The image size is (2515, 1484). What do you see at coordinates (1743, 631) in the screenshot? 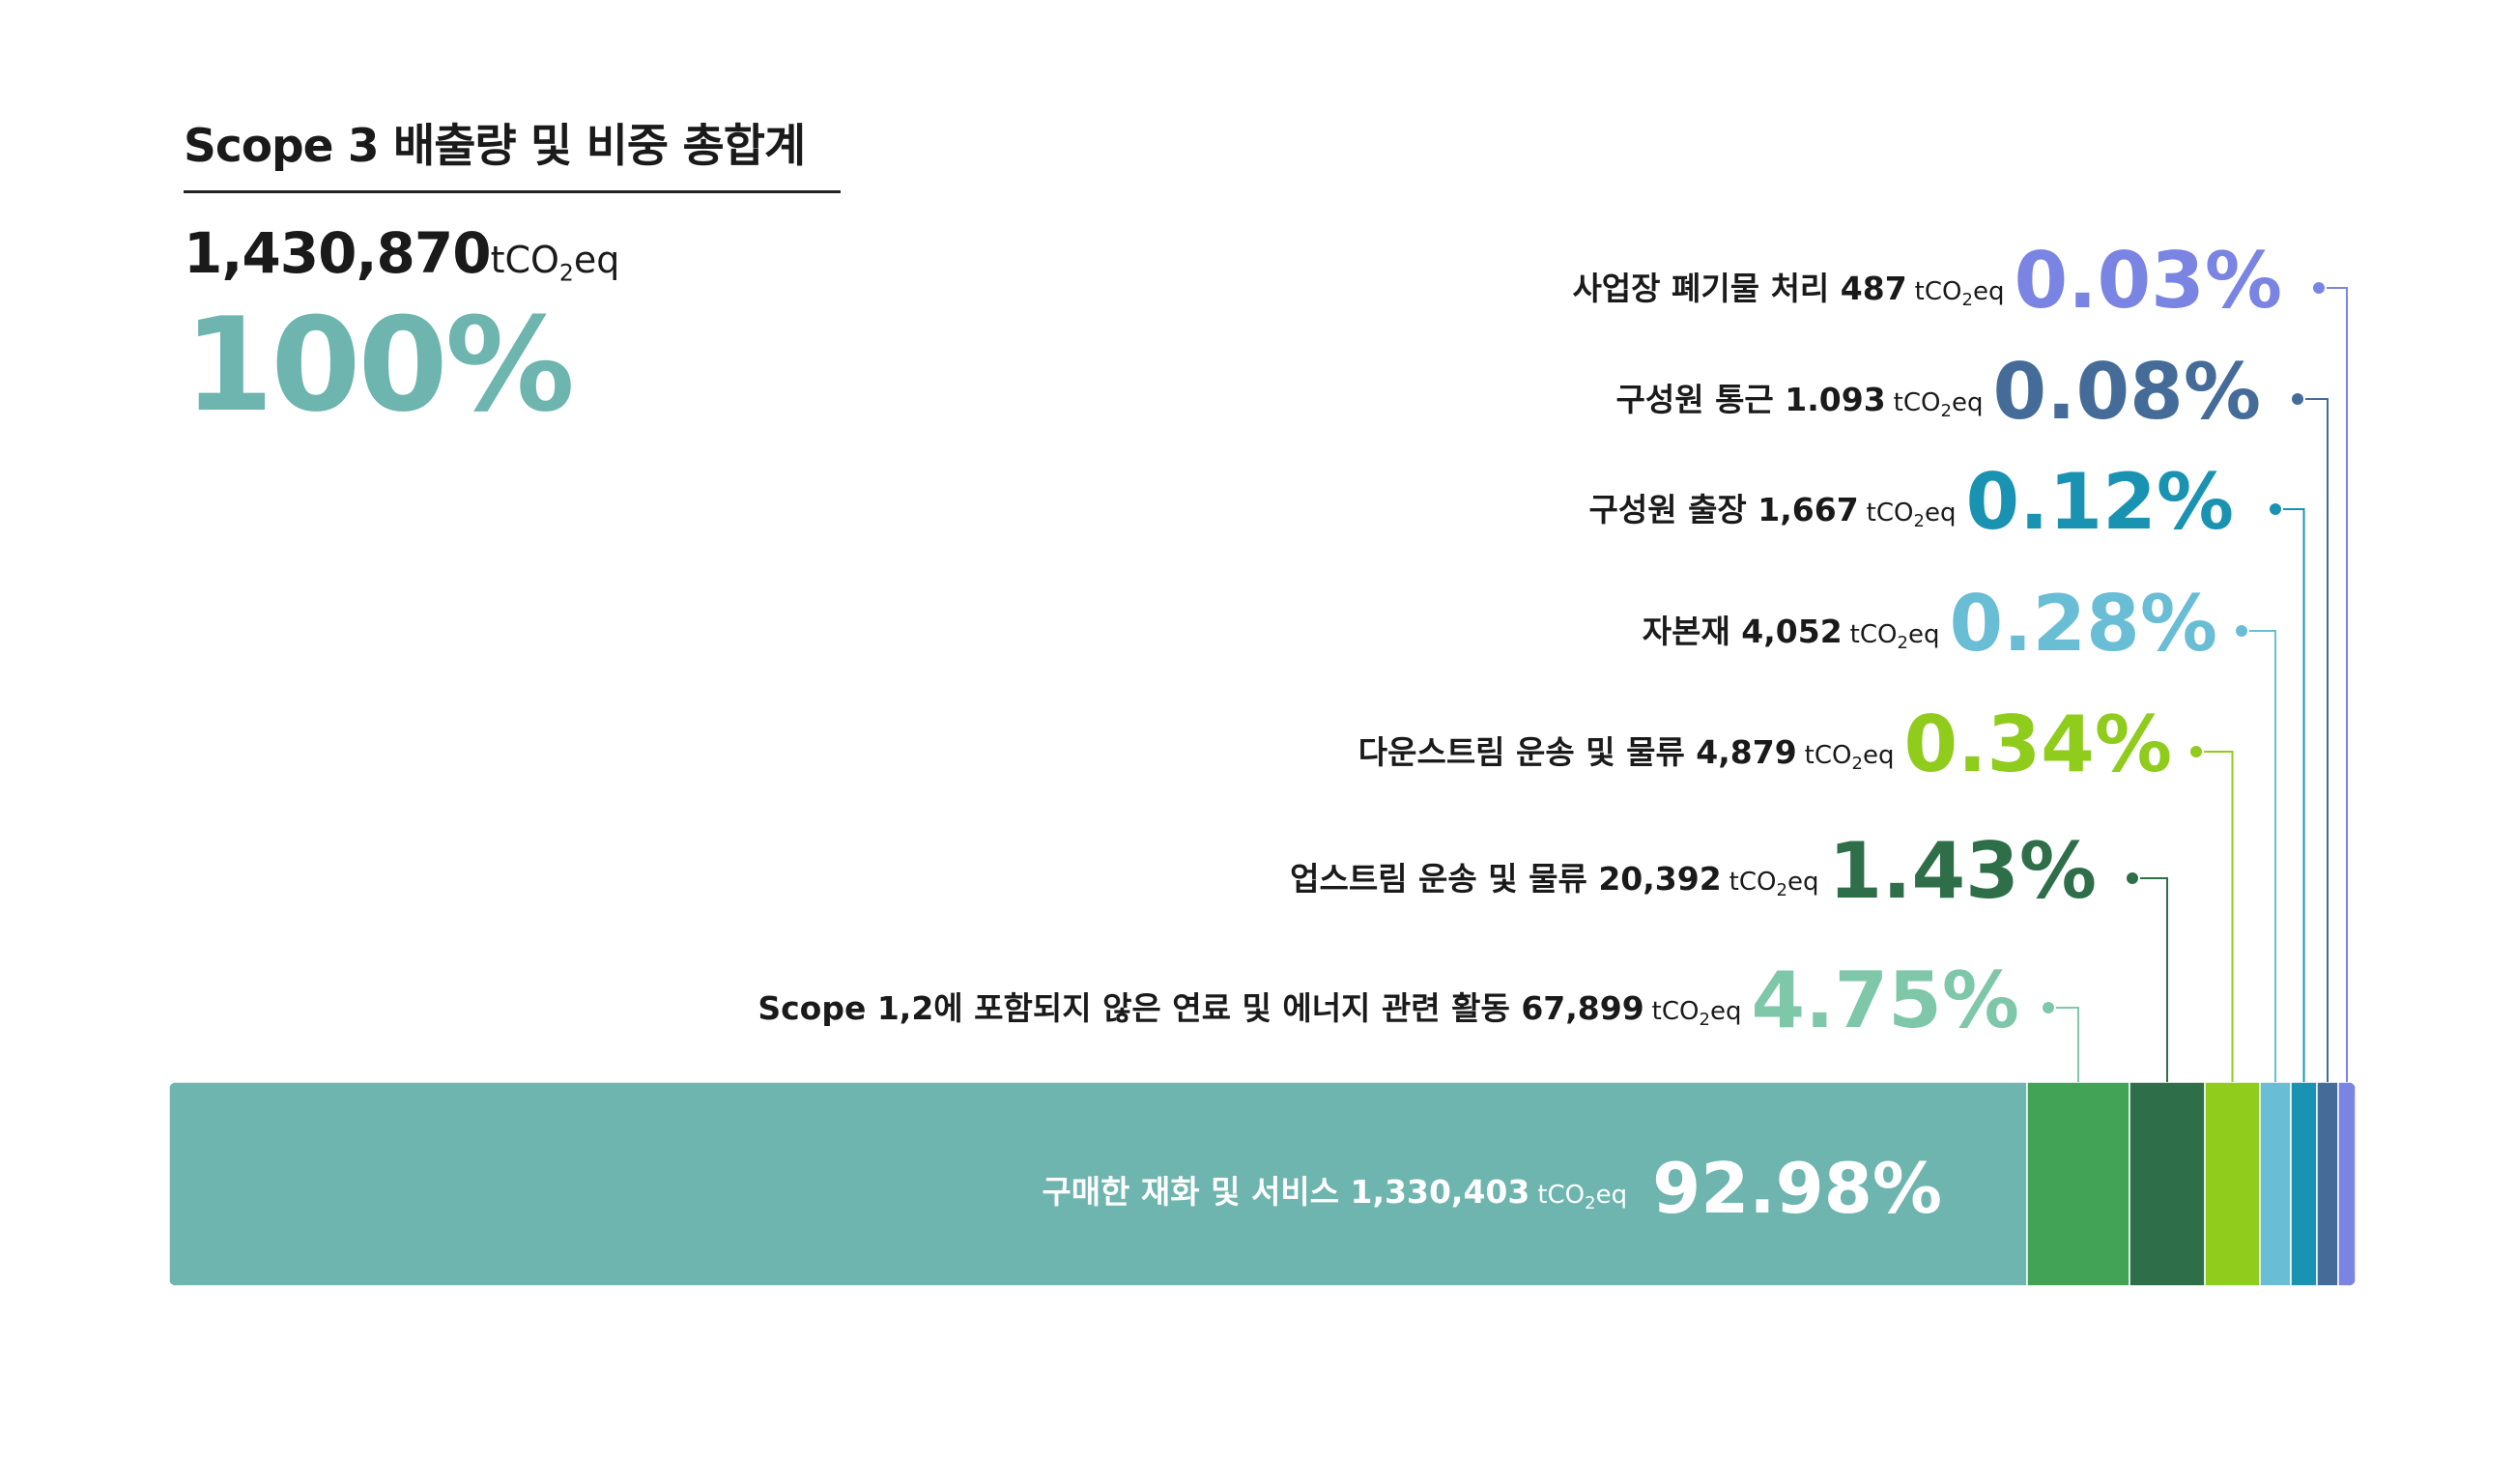
I see `segment-label: 자본재 4,052` at bounding box center [1743, 631].